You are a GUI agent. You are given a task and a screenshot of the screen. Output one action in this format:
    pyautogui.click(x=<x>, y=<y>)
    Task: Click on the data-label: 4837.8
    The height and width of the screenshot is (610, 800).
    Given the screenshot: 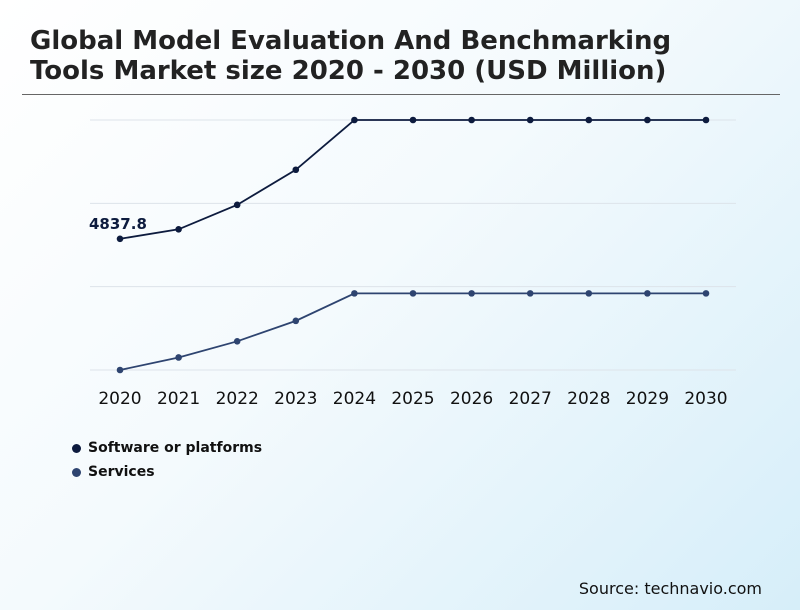 What is the action you would take?
    pyautogui.click(x=118, y=224)
    